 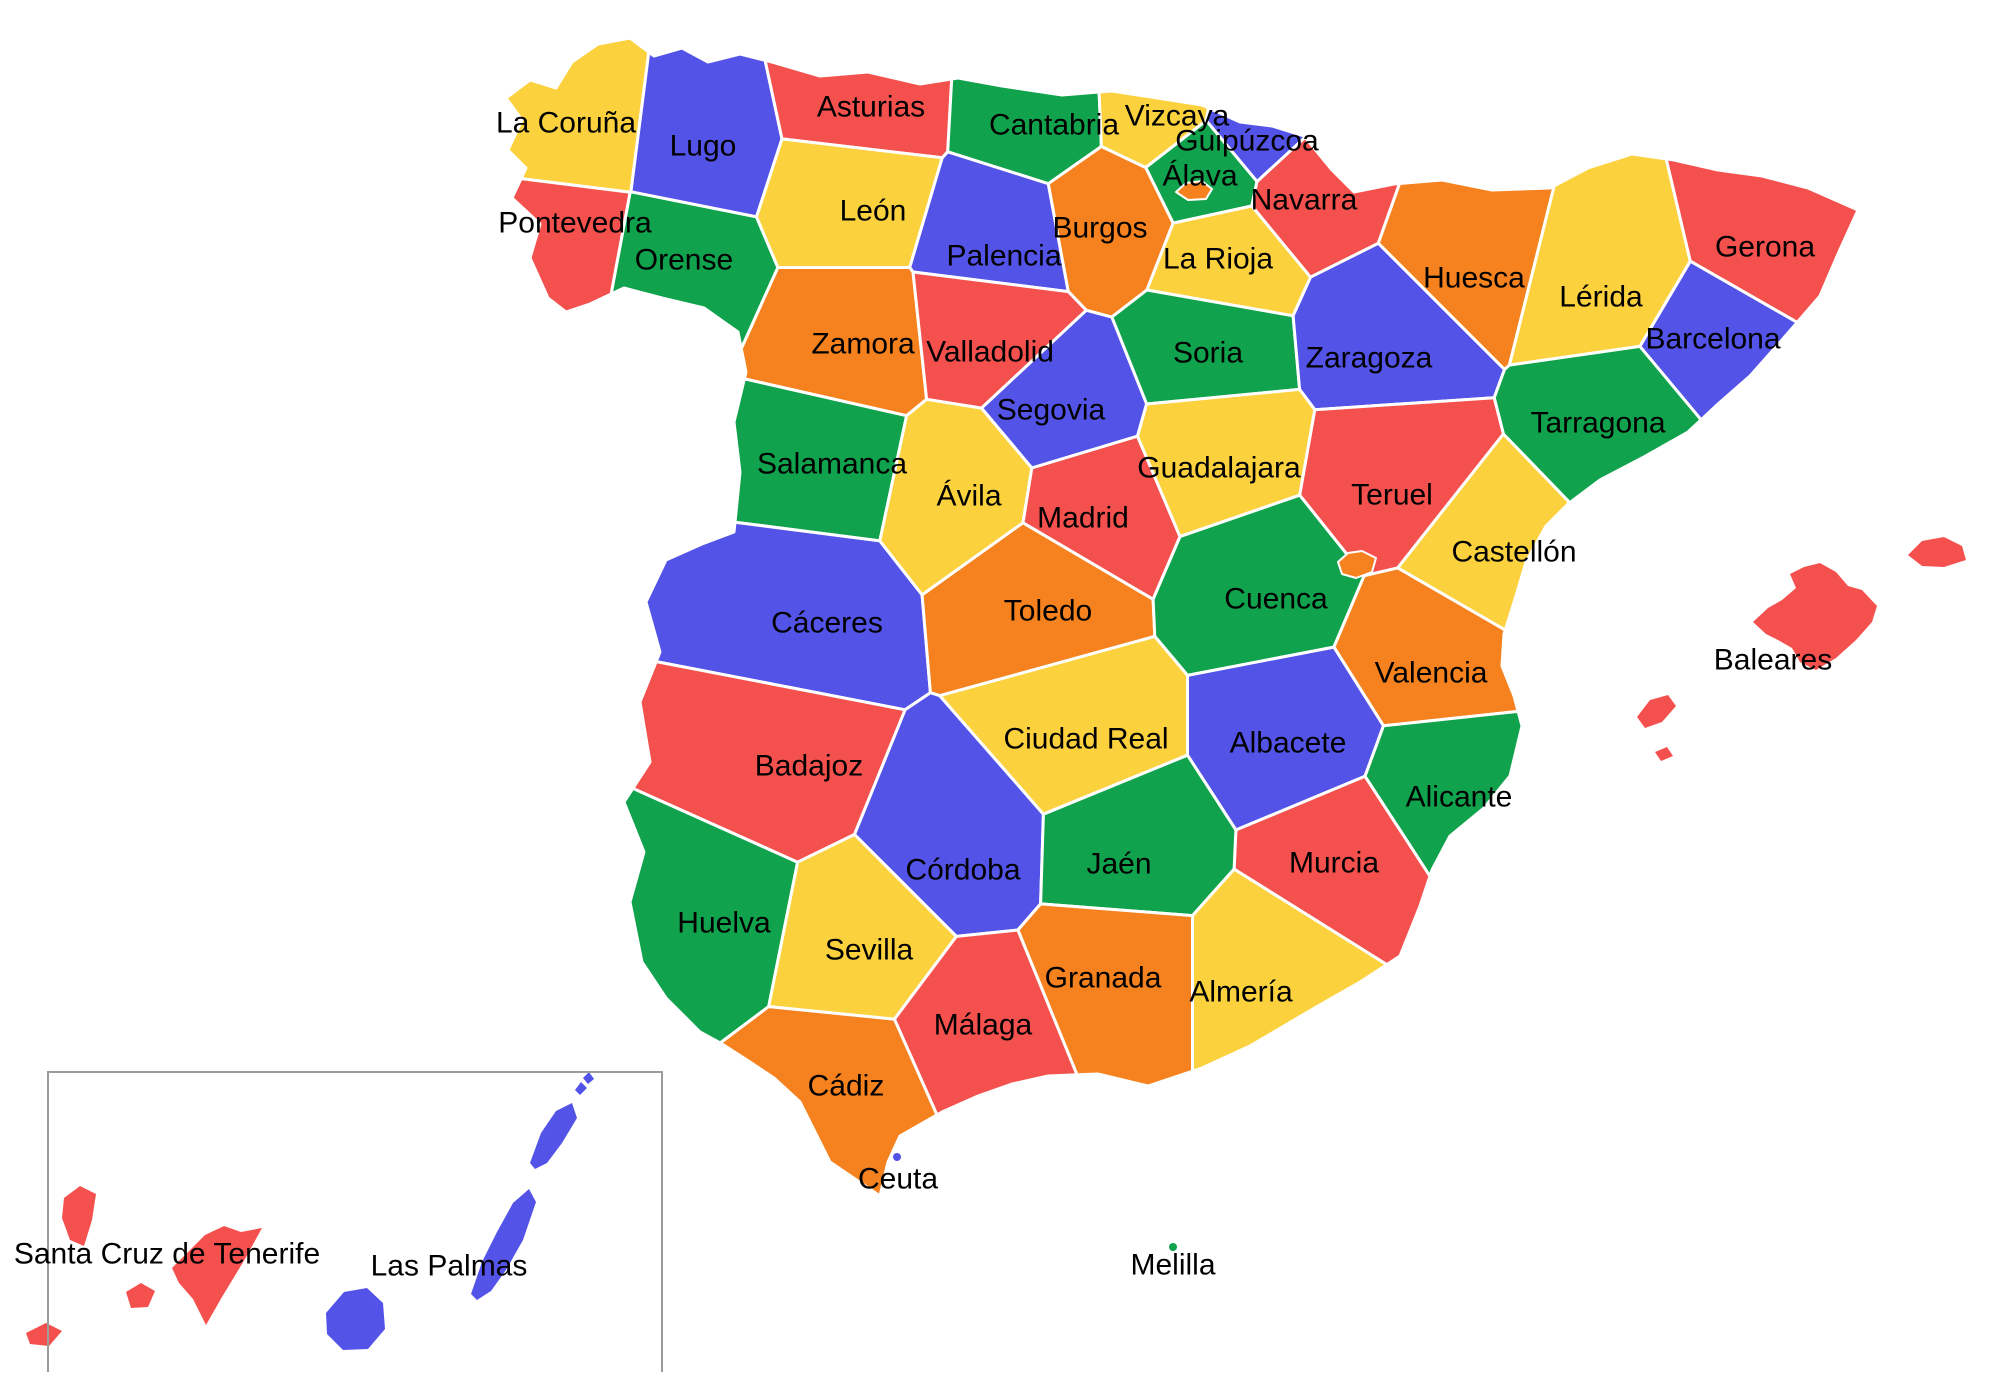 I want to click on label-madrid: Madrid, so click(x=1083, y=518).